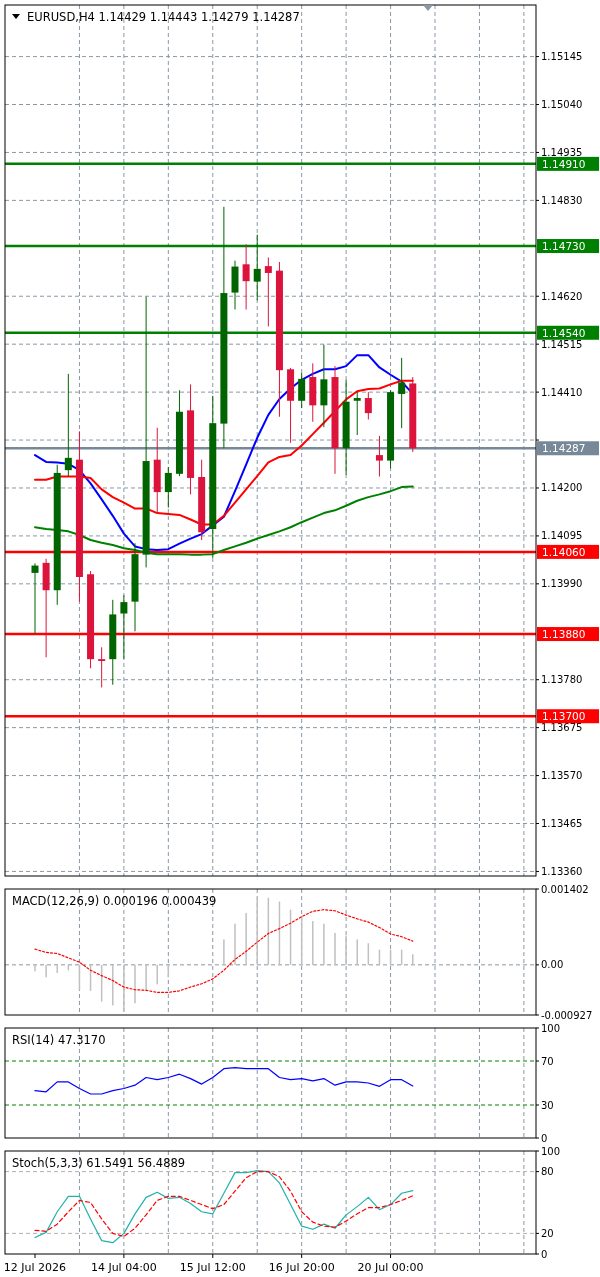 This screenshot has height=1277, width=600. Describe the element at coordinates (547, 1061) in the screenshot. I see `y-tick-label: 70` at that location.